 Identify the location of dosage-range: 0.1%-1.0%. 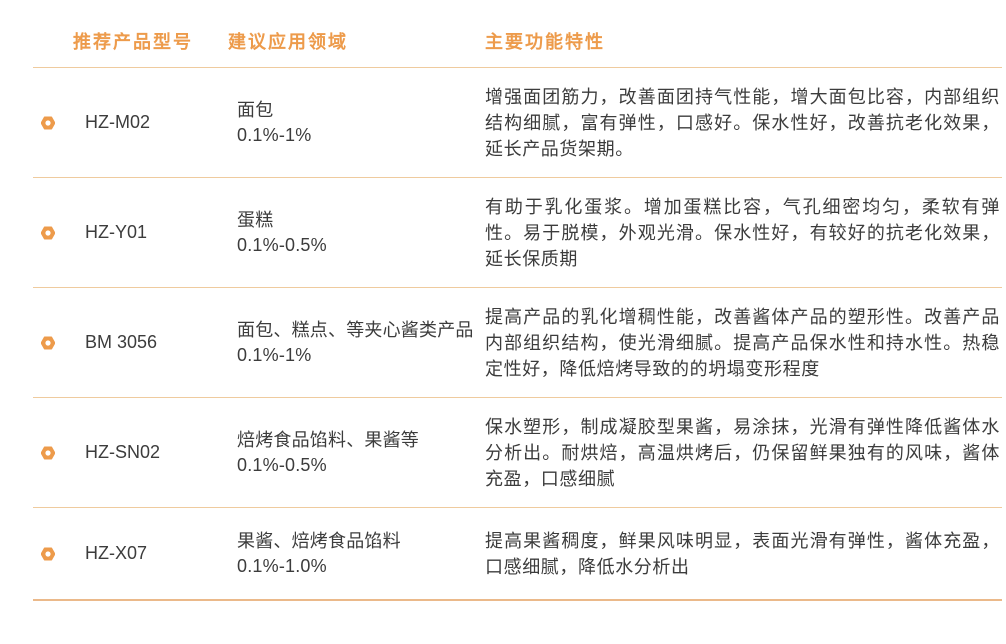
(282, 565).